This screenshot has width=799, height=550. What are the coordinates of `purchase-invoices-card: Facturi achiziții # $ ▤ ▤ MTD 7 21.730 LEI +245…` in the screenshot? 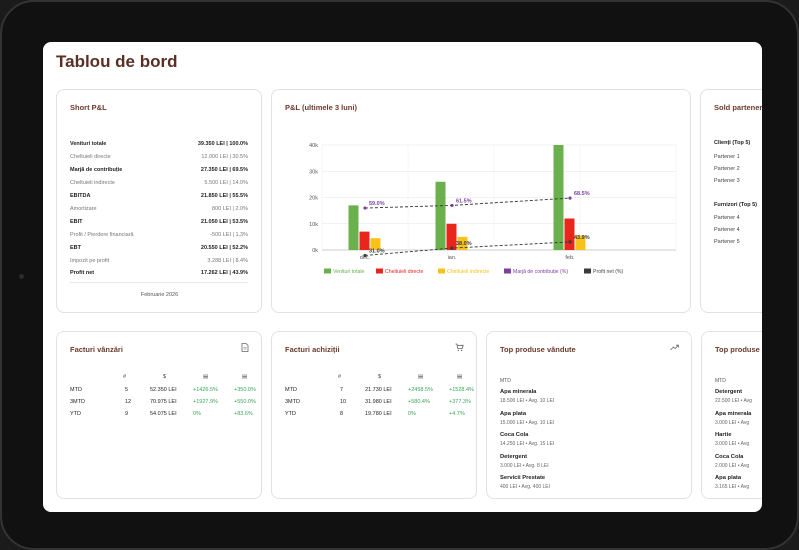 It's located at (374, 415).